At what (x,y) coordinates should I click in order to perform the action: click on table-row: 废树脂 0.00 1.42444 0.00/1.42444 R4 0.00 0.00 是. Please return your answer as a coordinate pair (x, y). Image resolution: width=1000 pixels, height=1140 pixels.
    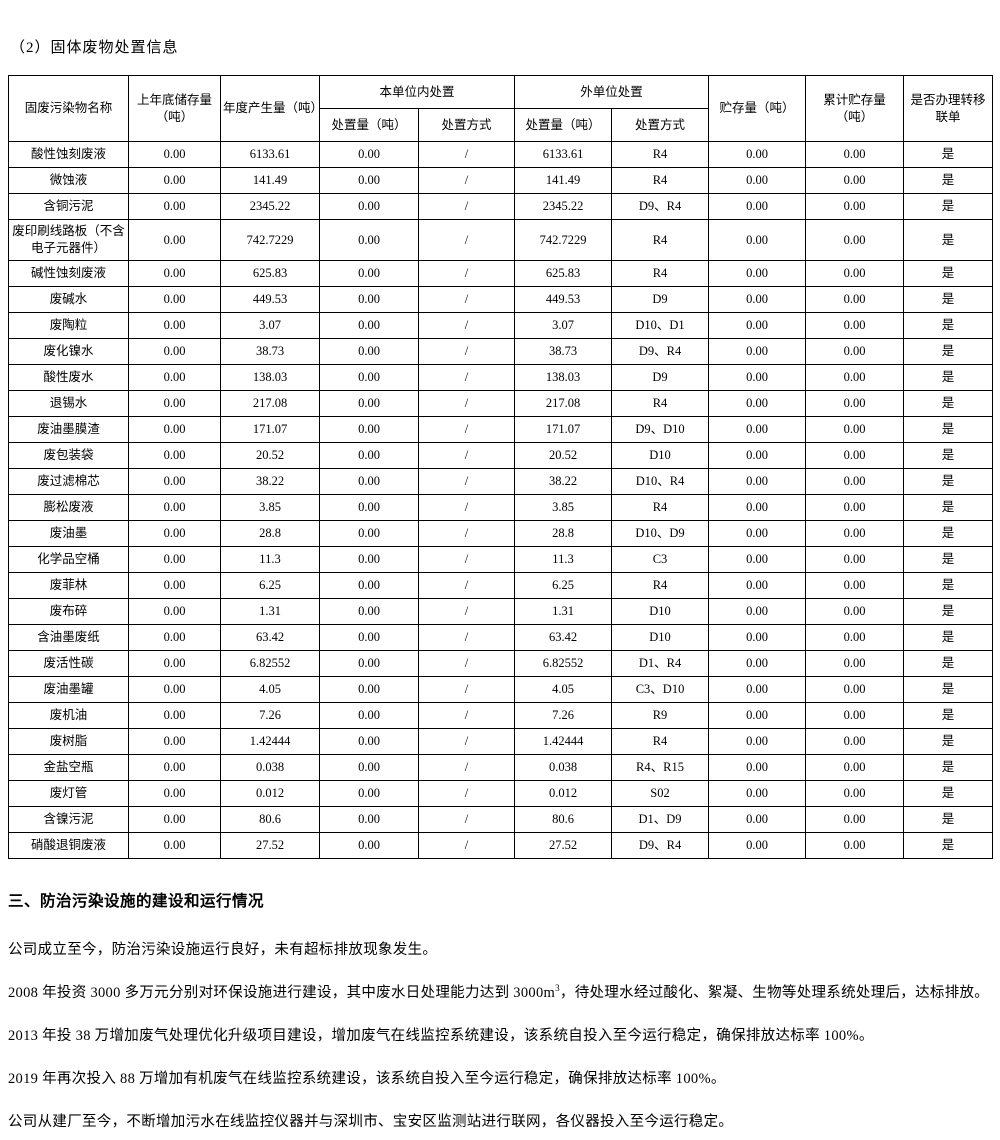
    Looking at the image, I should click on (501, 741).